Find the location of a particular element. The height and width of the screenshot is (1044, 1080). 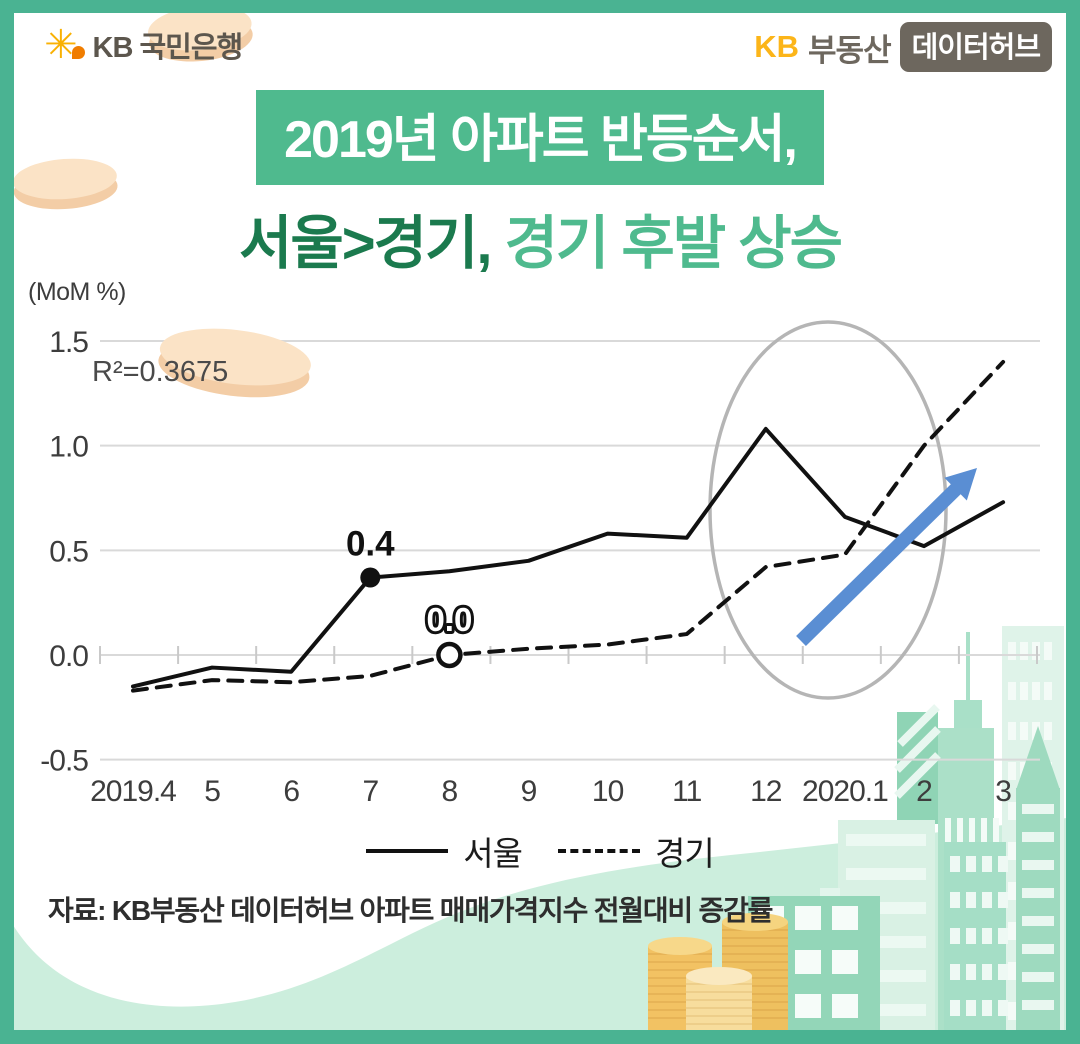

title-line2-dark: 서울>경기, is located at coordinates (365, 243).